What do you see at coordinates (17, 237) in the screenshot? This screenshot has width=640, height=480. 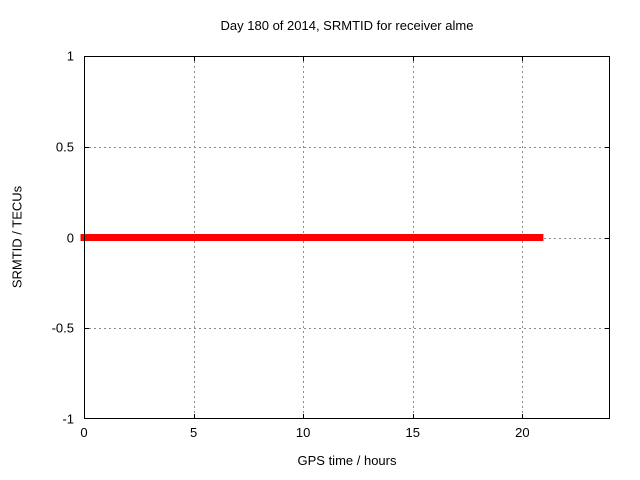 I see `y-axis-label: SRMTID / TECUs` at bounding box center [17, 237].